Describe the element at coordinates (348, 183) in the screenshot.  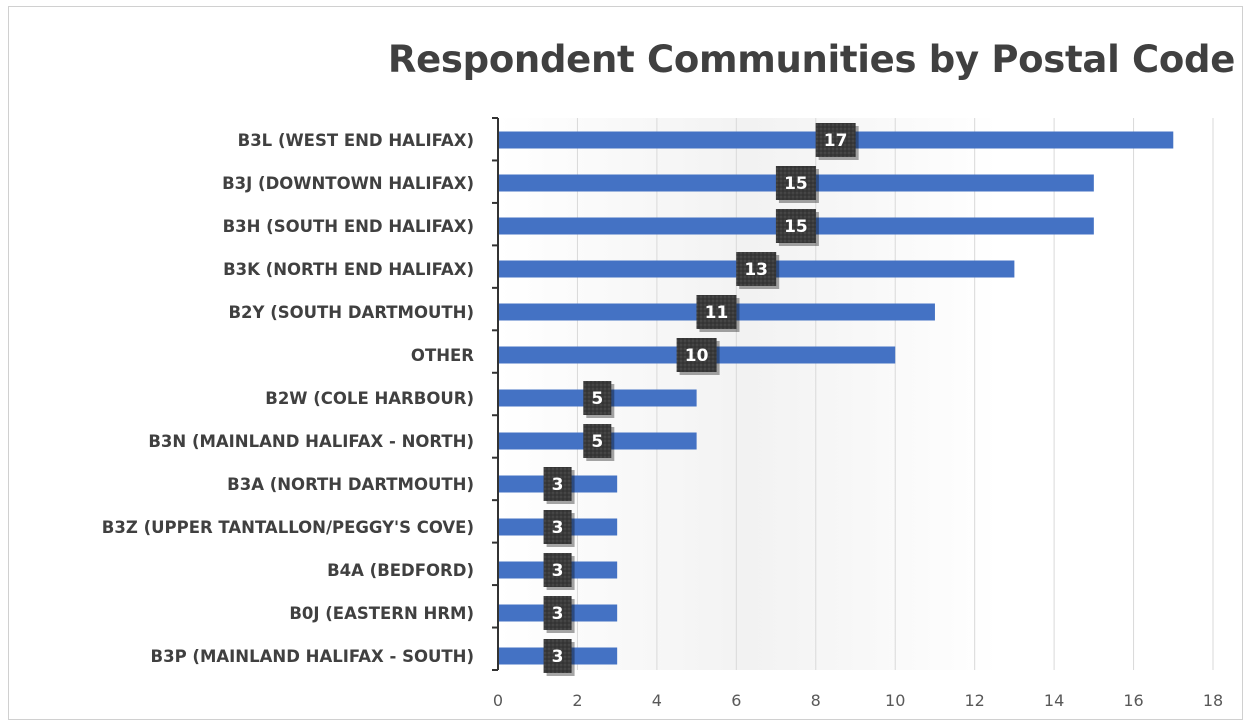
I see `category-label: B3J (DOWNTOWN HALIFAX)` at that location.